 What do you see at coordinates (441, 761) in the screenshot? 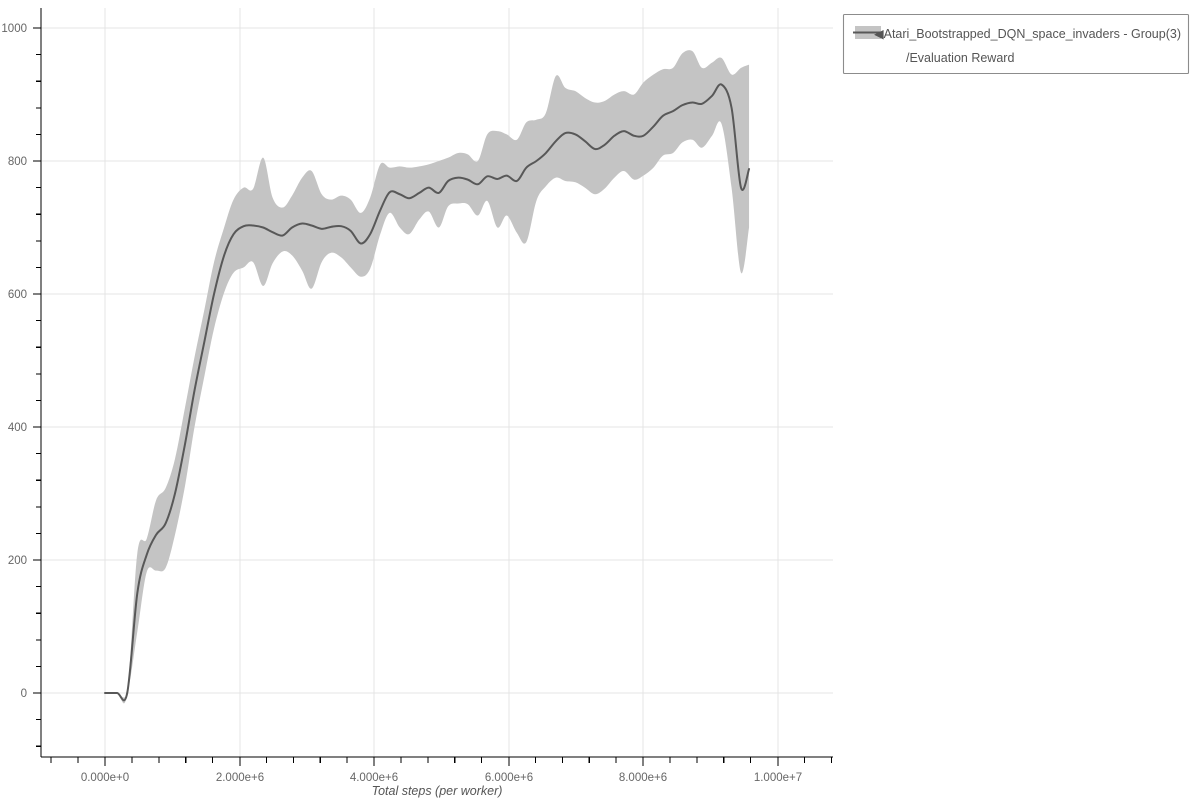
I see `x-axis-ticks` at bounding box center [441, 761].